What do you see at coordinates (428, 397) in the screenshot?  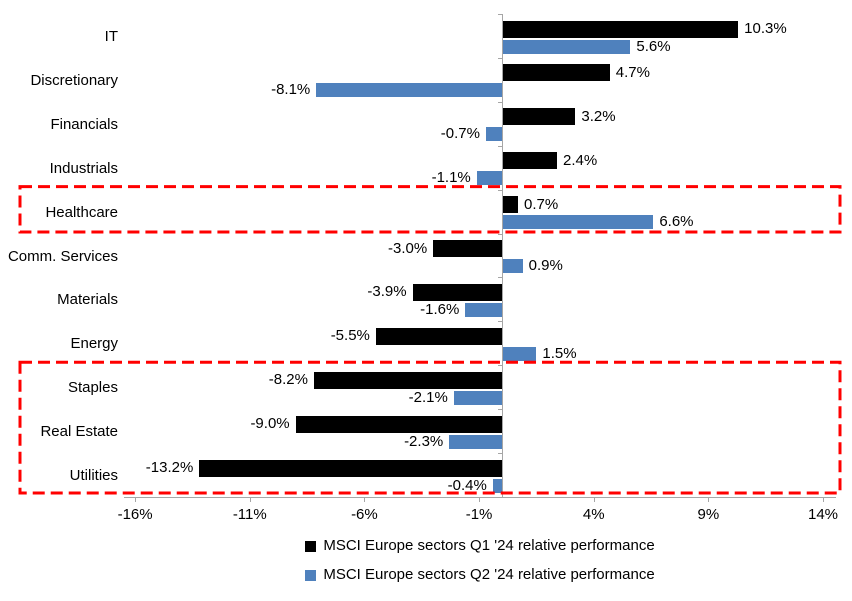 I see `value-label: -2.1%` at bounding box center [428, 397].